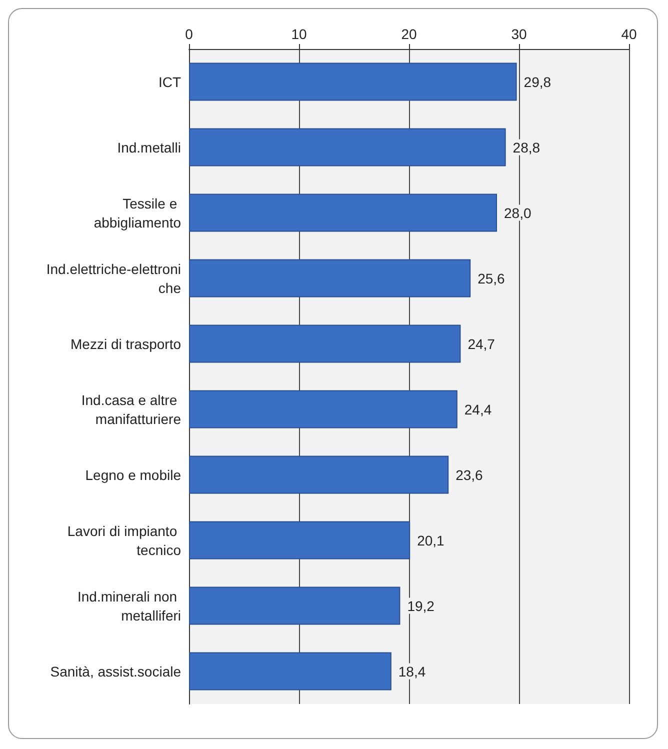  I want to click on y-tick-label: Sanità, assist.sociale, so click(116, 671).